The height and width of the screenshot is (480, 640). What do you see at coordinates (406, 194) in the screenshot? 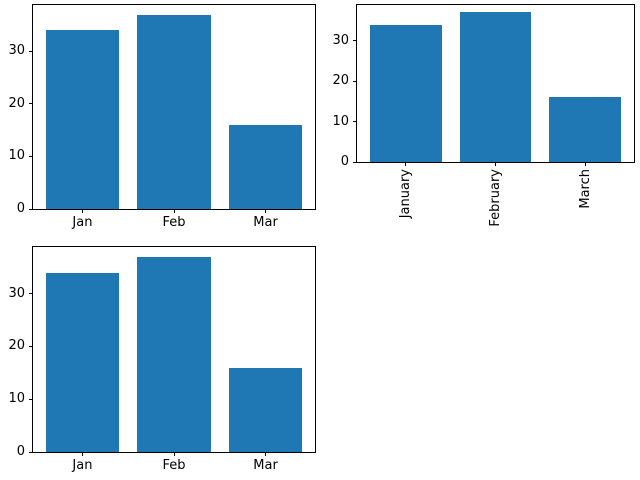
I see `x-tick-label: January` at bounding box center [406, 194].